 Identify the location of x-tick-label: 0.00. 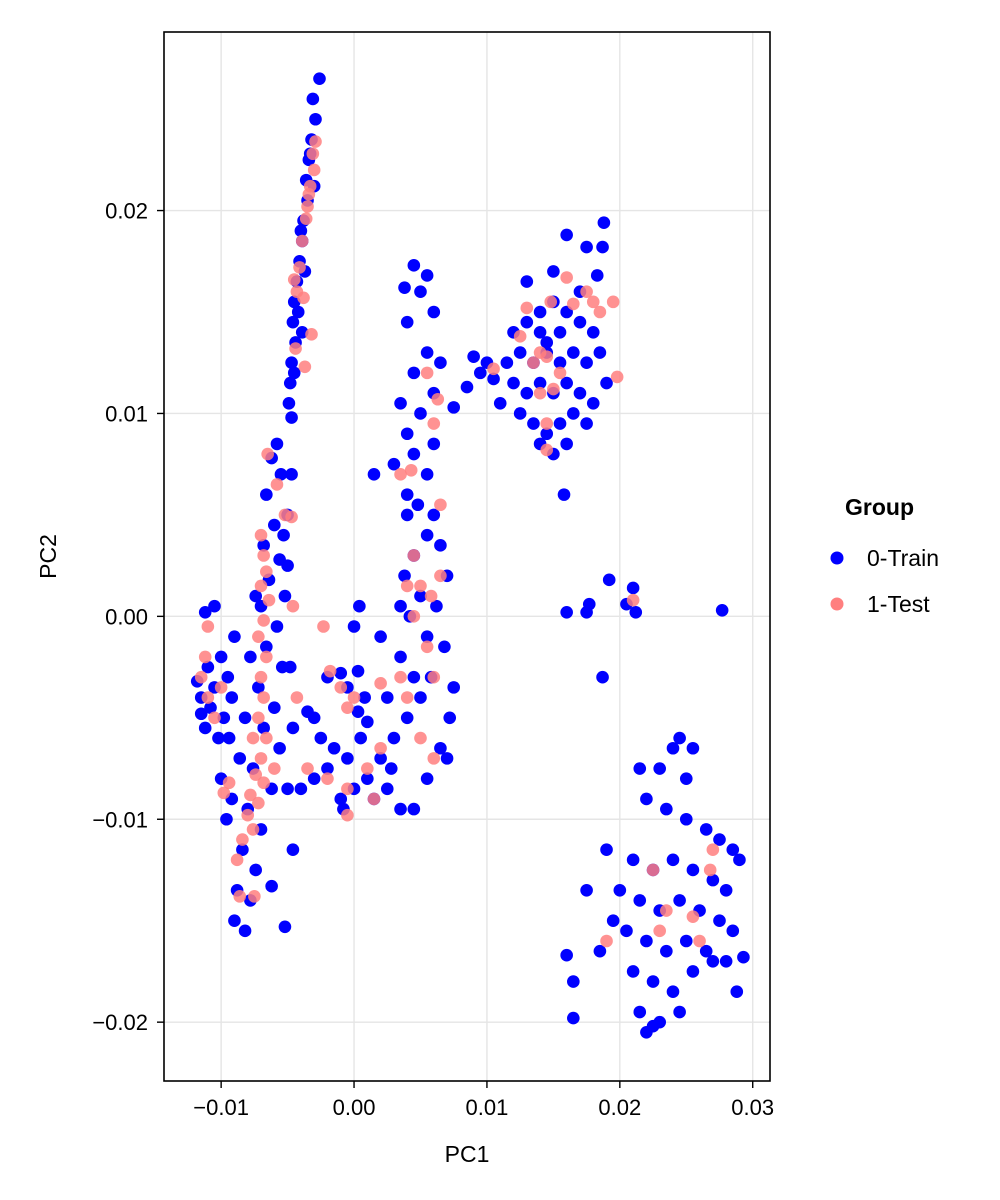
(354, 1107).